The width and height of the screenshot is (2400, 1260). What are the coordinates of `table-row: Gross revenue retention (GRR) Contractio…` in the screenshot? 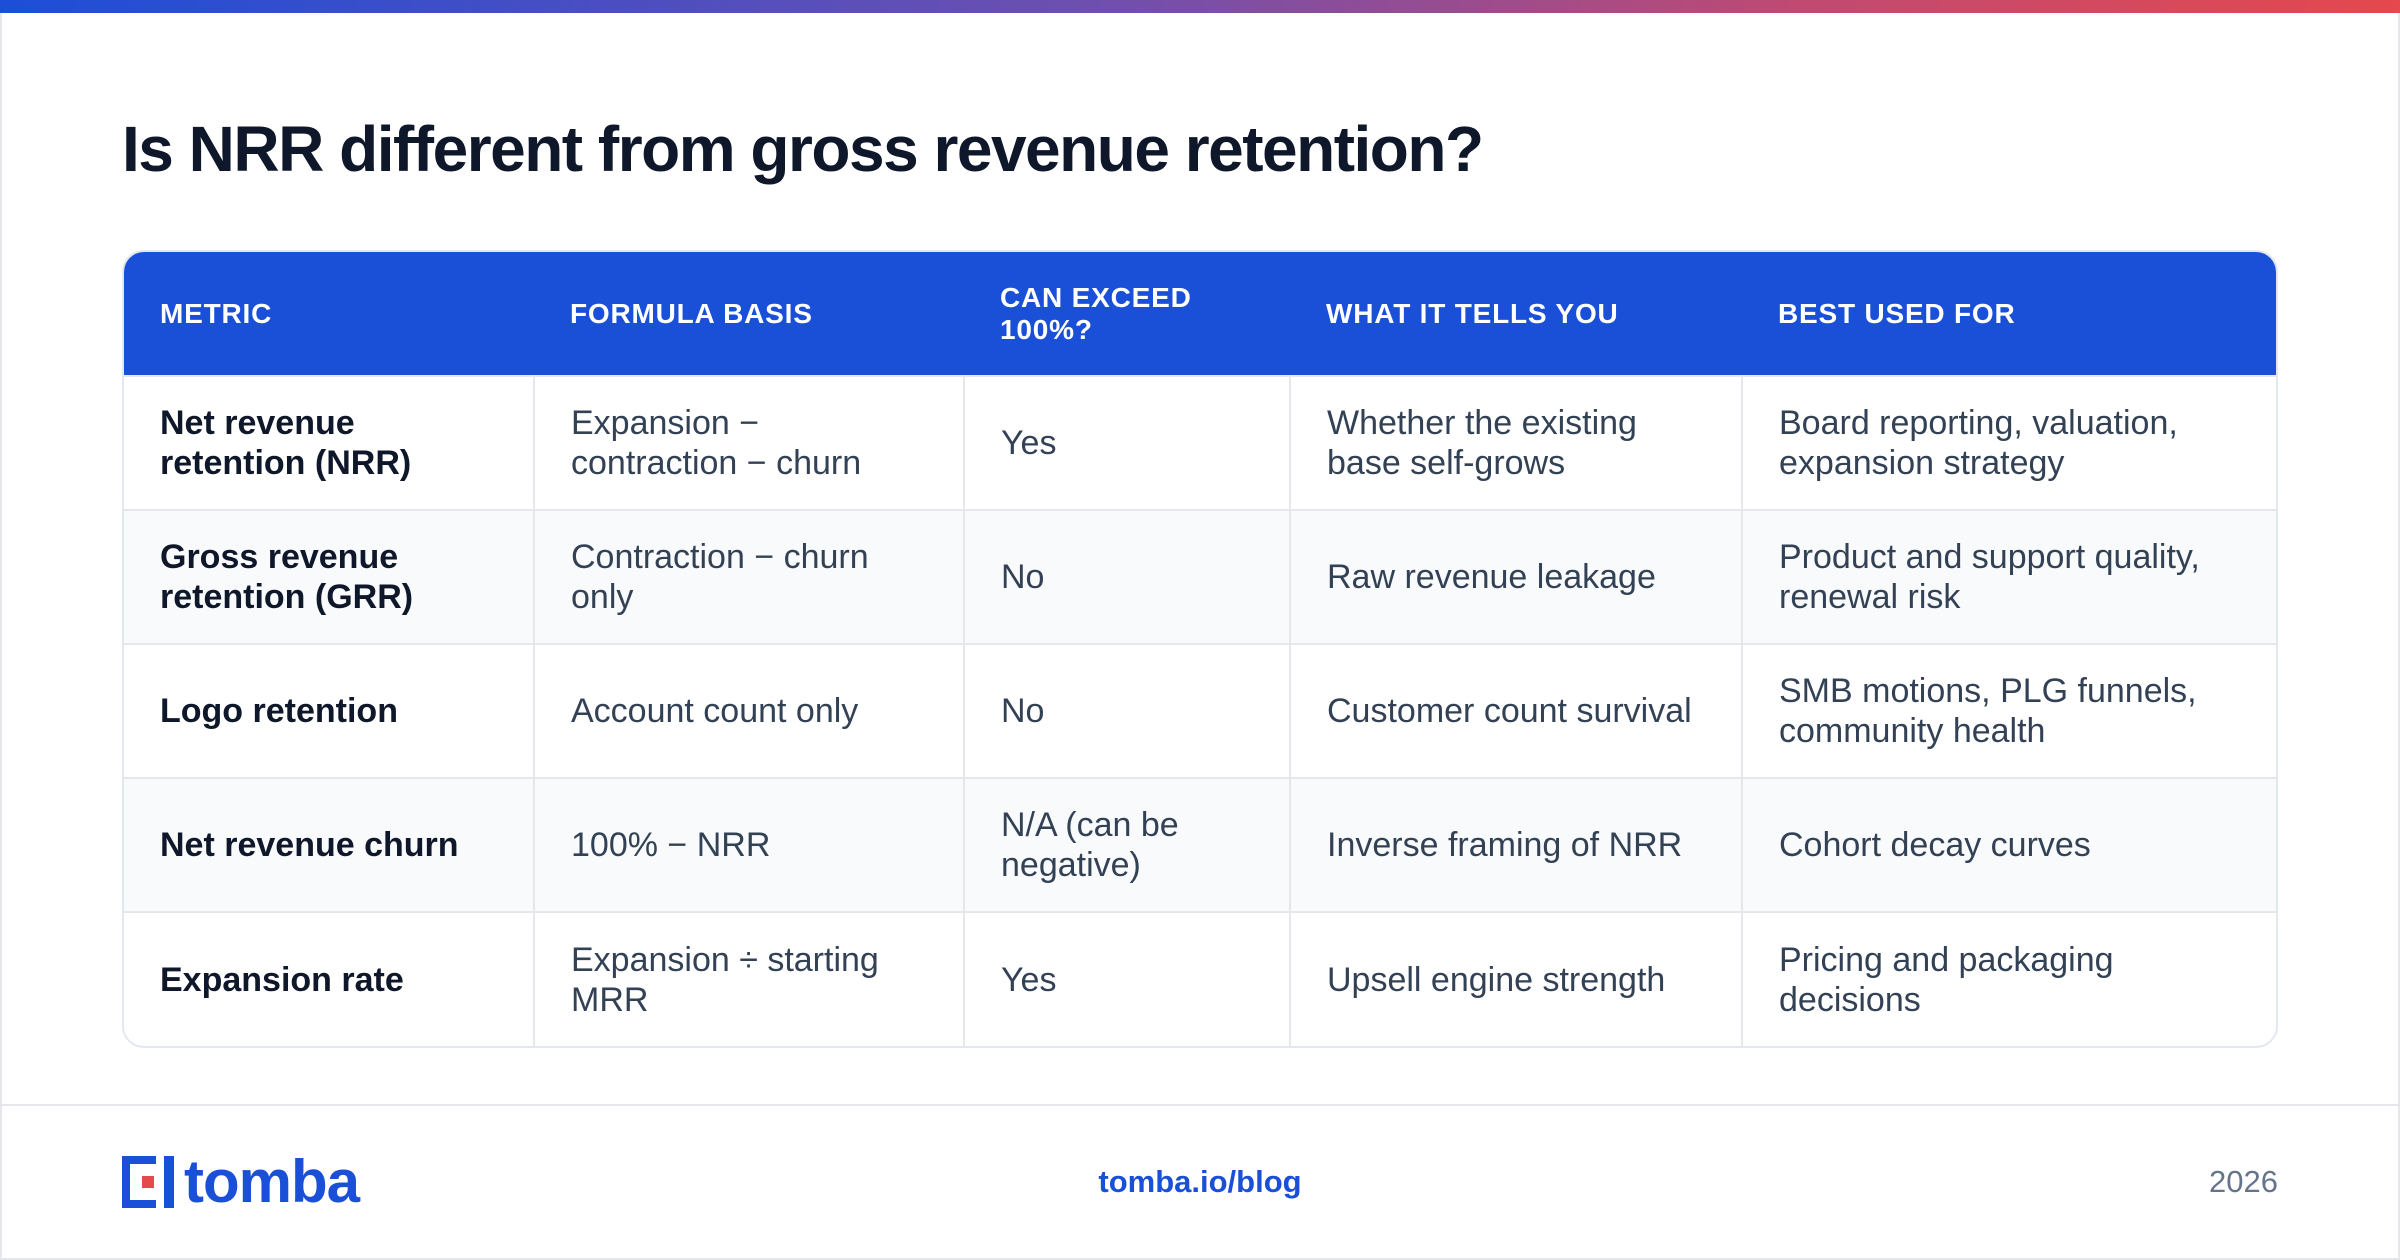 It's located at (1200, 576).